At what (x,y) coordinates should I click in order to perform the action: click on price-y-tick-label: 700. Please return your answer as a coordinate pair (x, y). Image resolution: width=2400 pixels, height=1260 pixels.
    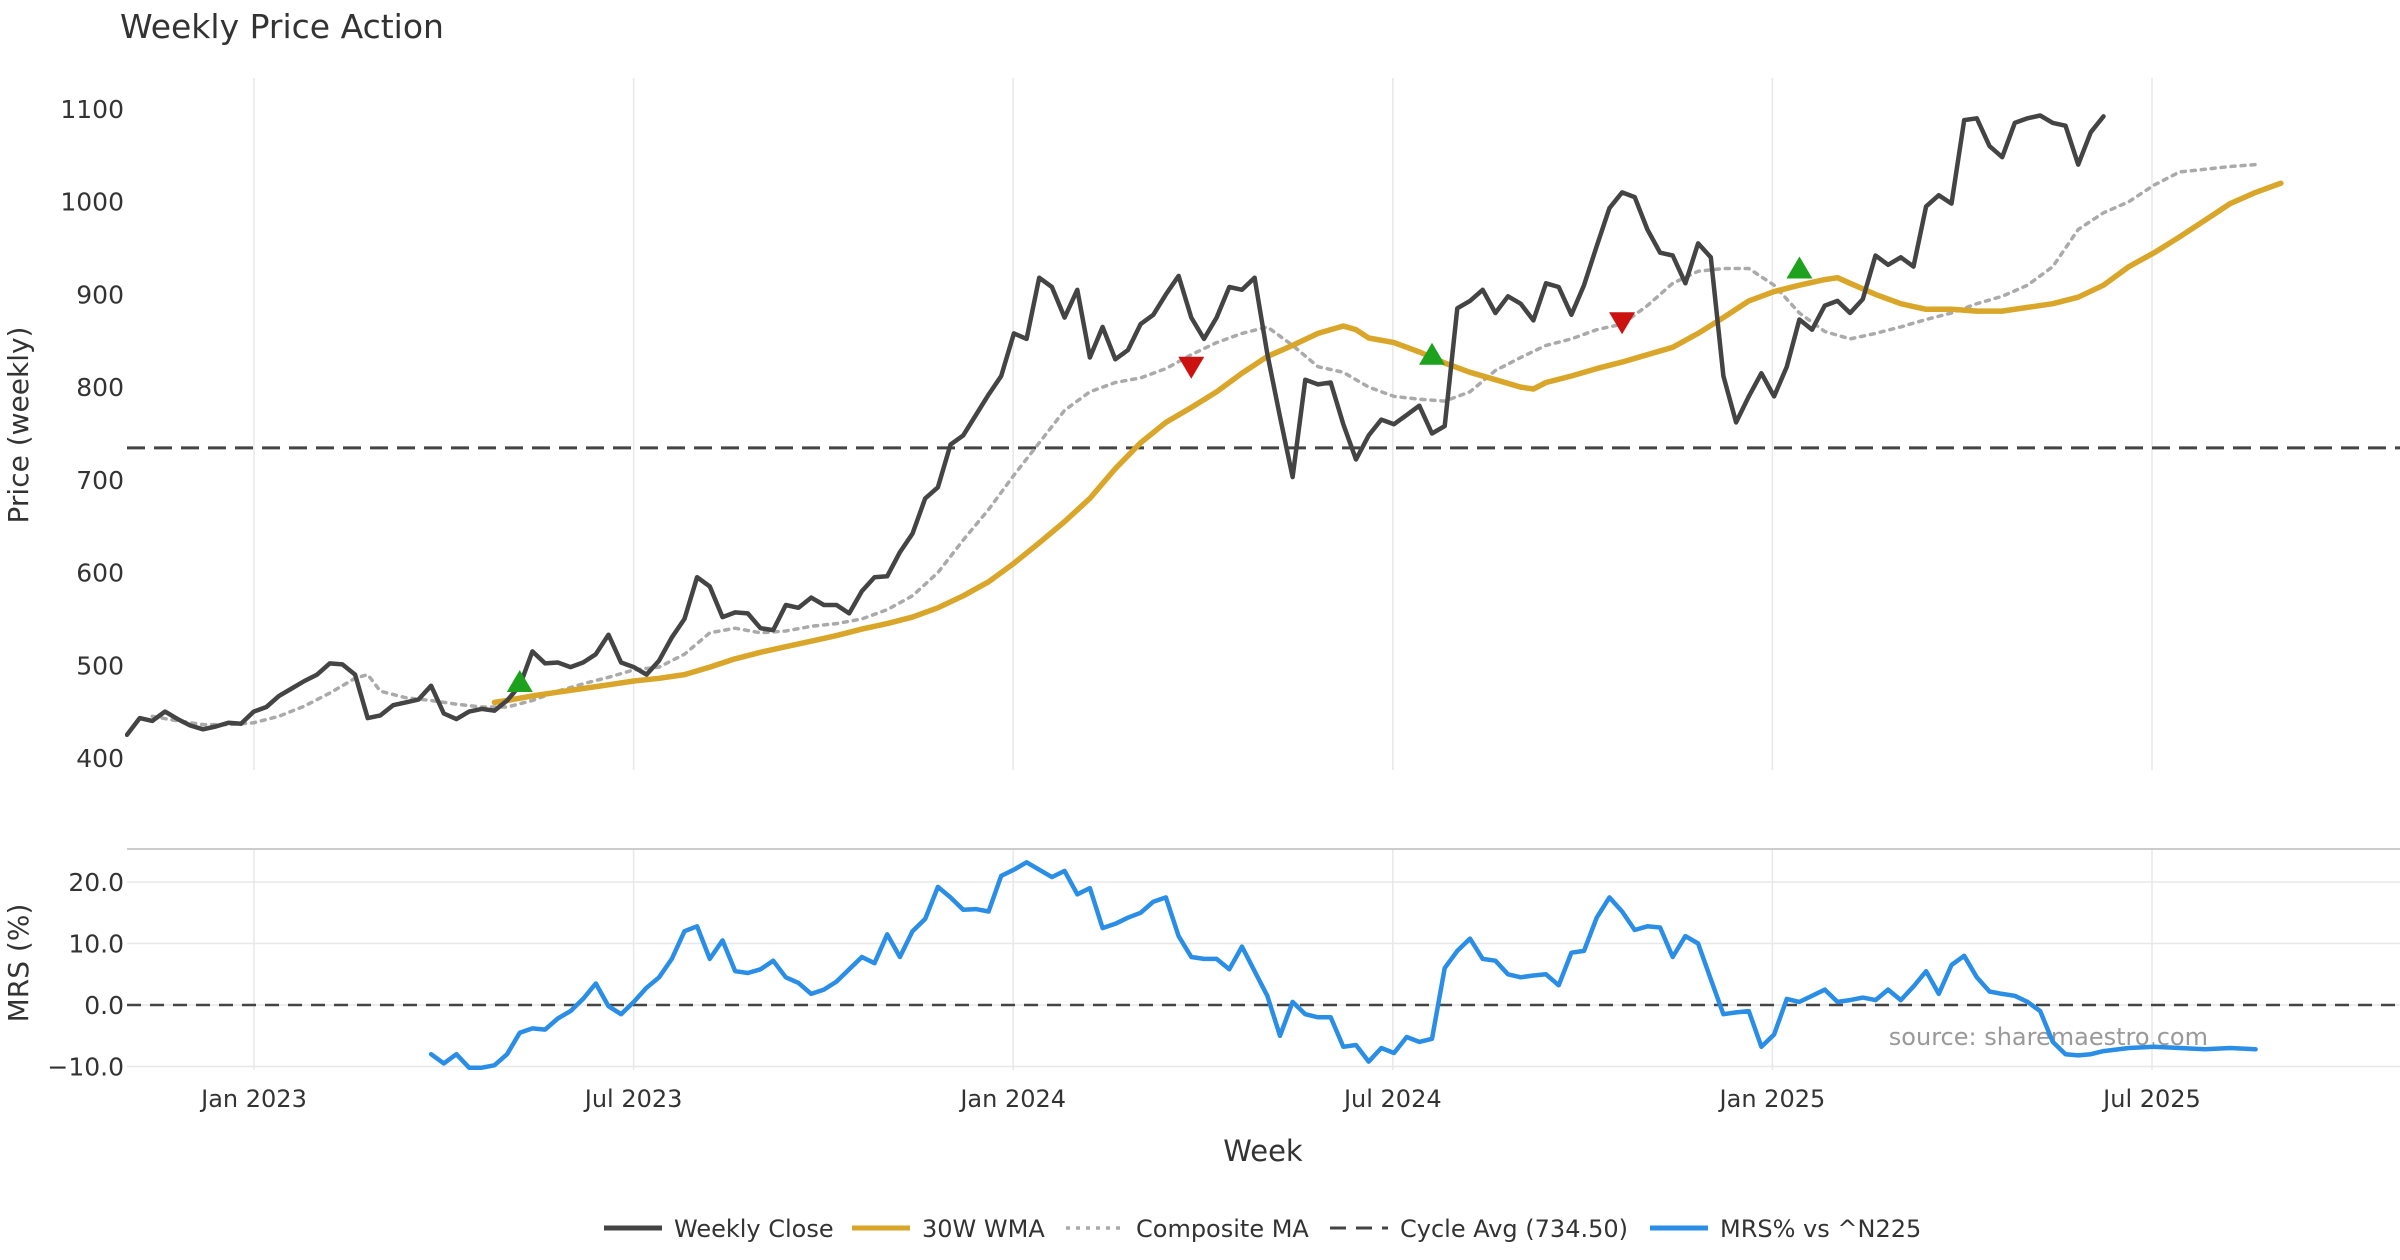
    Looking at the image, I should click on (100, 480).